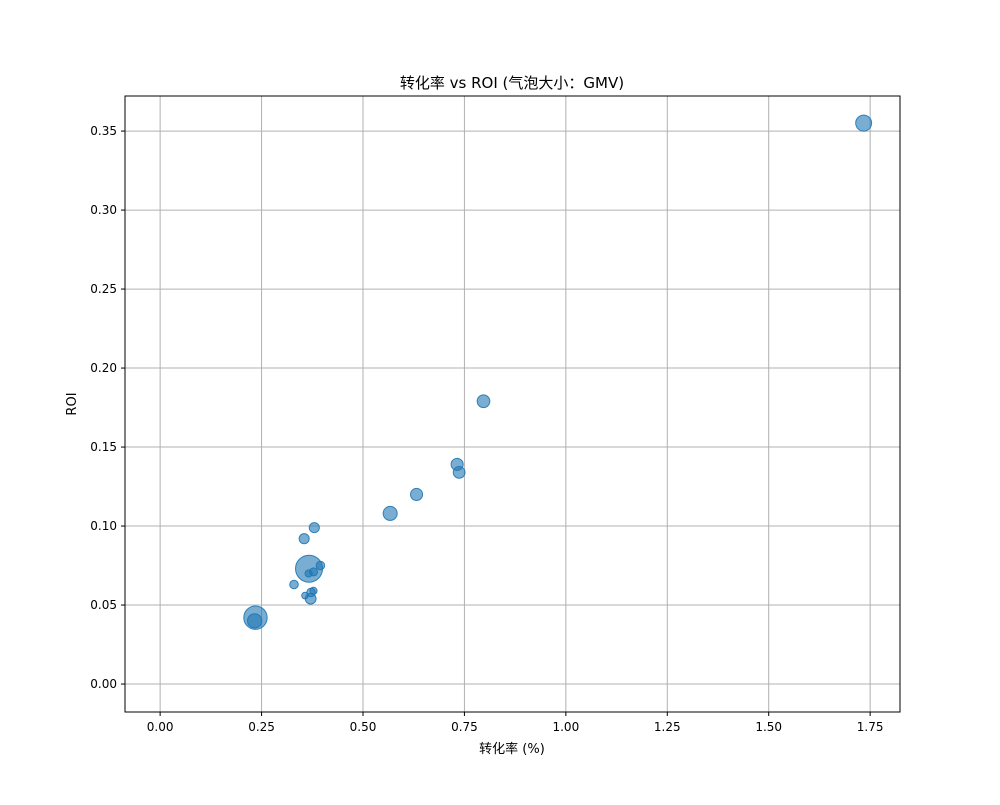 This screenshot has width=1000, height=805. I want to click on y-tick-label: 0.25, so click(103, 289).